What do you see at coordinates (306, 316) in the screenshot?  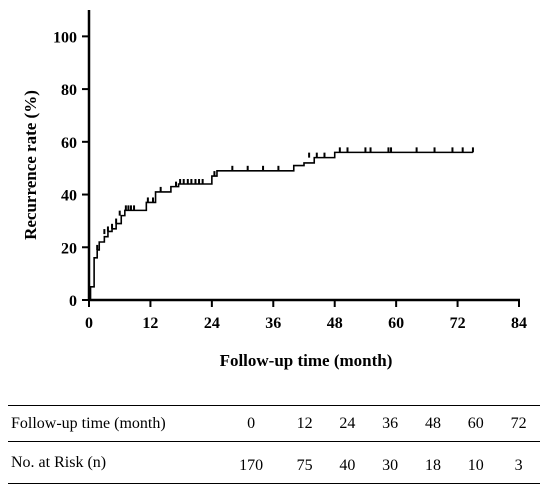 I see `x-axis-ticks: 0 12 24 36 48 60 72 84` at bounding box center [306, 316].